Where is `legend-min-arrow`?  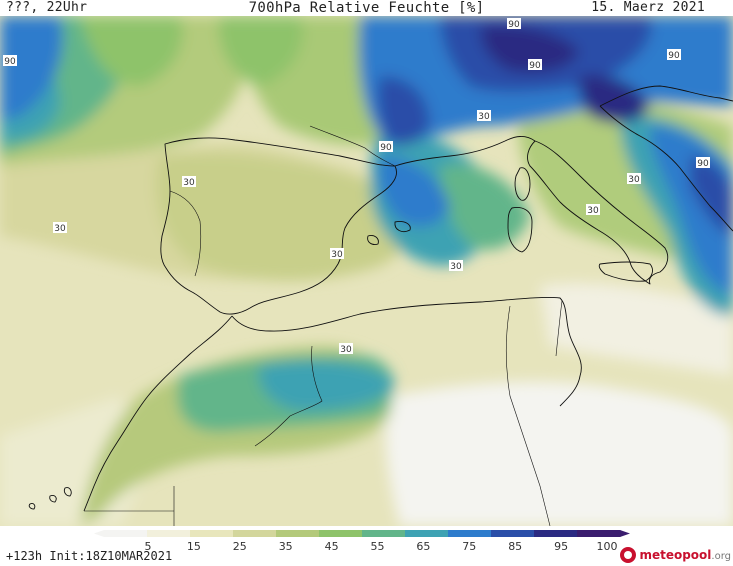
legend-min-arrow is located at coordinates (99, 533).